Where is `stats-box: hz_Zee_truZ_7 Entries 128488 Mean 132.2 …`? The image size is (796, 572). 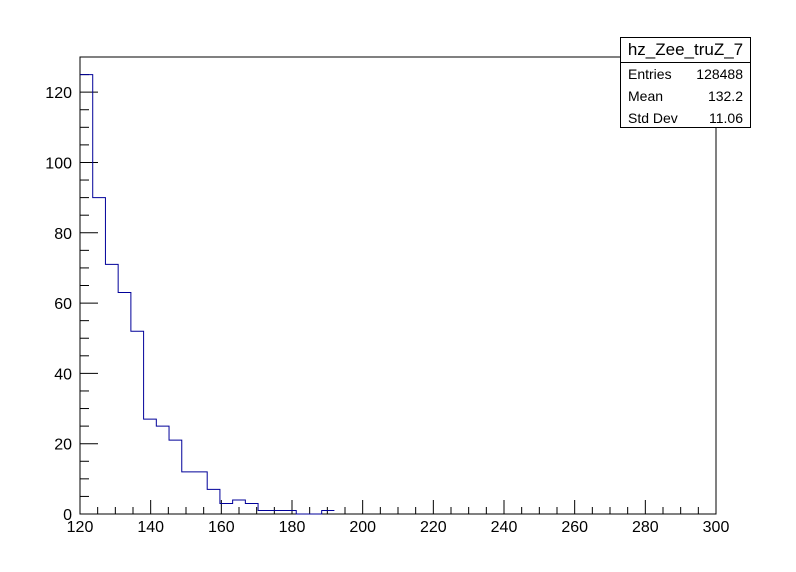 stats-box: hz_Zee_truZ_7 Entries 128488 Mean 132.2 … is located at coordinates (685, 82).